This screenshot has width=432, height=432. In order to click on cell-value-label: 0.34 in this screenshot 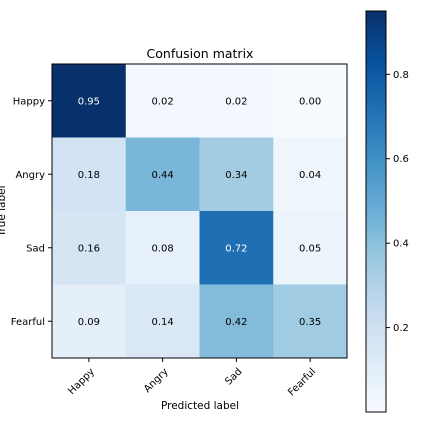, I will do `click(236, 175)`.